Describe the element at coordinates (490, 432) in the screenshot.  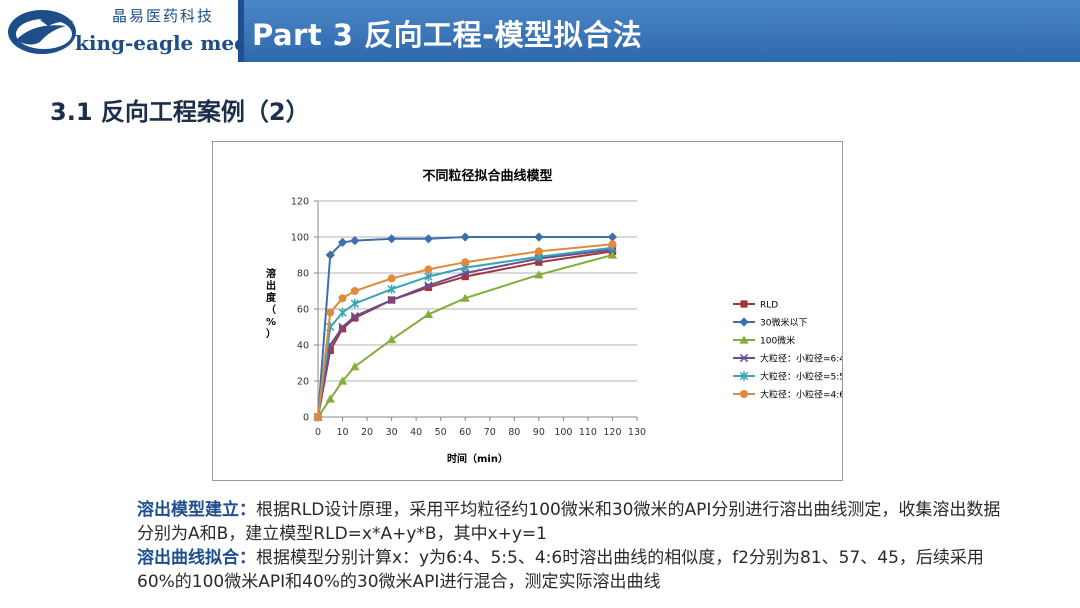
I see `x-tick-label: 70` at that location.